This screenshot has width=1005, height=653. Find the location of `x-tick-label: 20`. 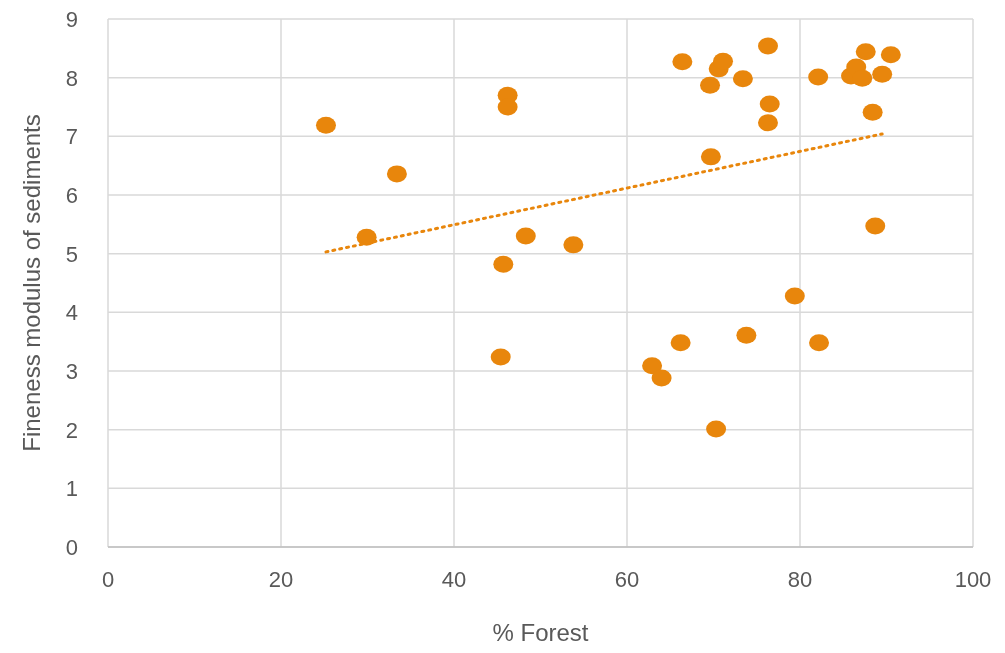

x-tick-label: 20 is located at coordinates (281, 579).